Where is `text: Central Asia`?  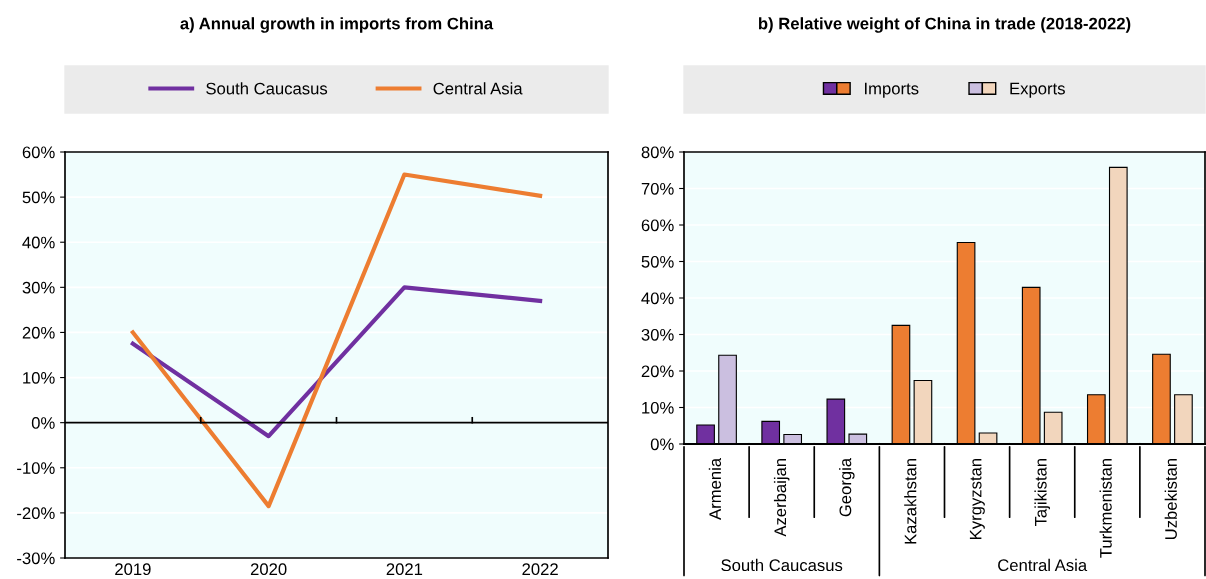
text: Central Asia is located at coordinates (1043, 565).